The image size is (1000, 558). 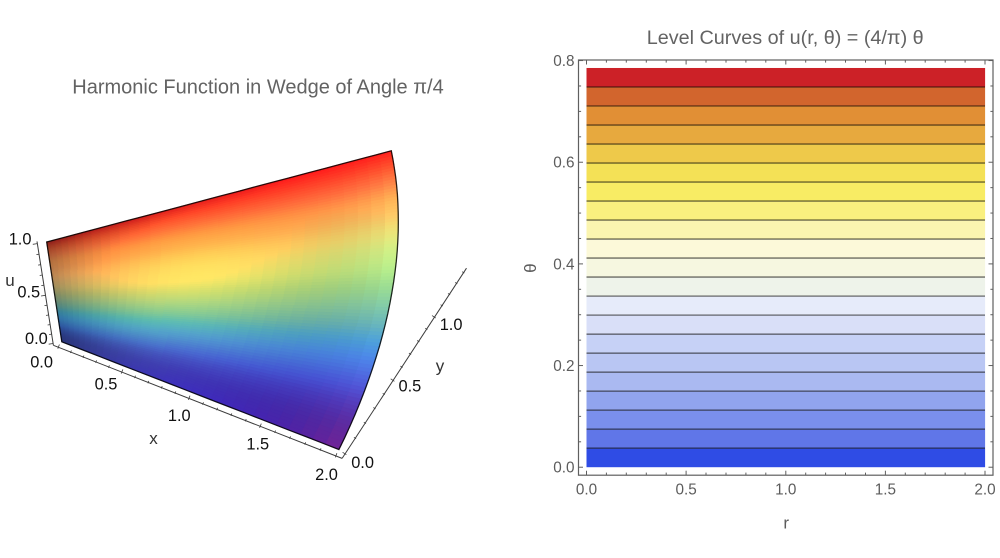 I want to click on svg-text:Harmonic Function in Wedge of: Harmonic Function in Wedge of Angle π/4, so click(x=257, y=88).